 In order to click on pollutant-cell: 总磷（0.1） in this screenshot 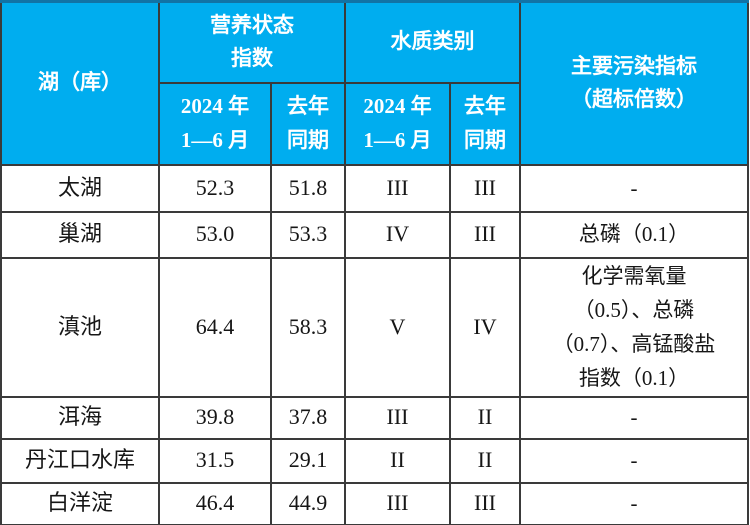, I will do `click(634, 234)`.